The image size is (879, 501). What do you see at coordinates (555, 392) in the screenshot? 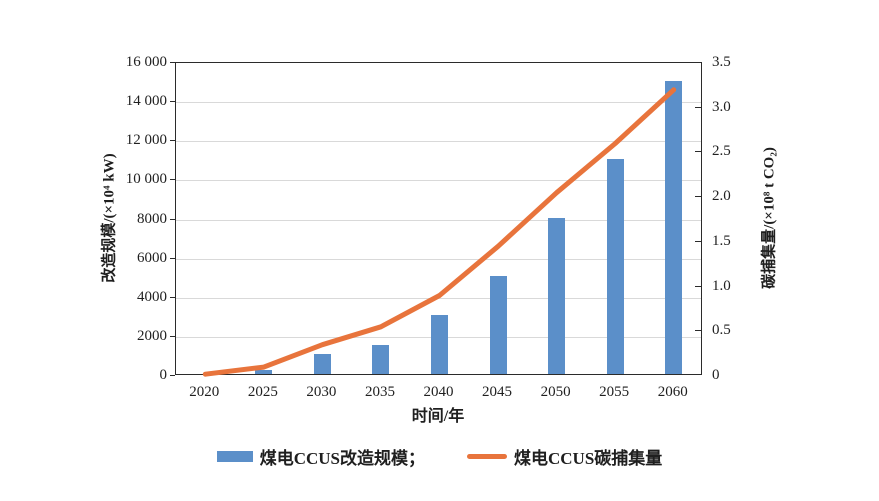
I see `x-tick-label-2050: 2050` at bounding box center [555, 392].